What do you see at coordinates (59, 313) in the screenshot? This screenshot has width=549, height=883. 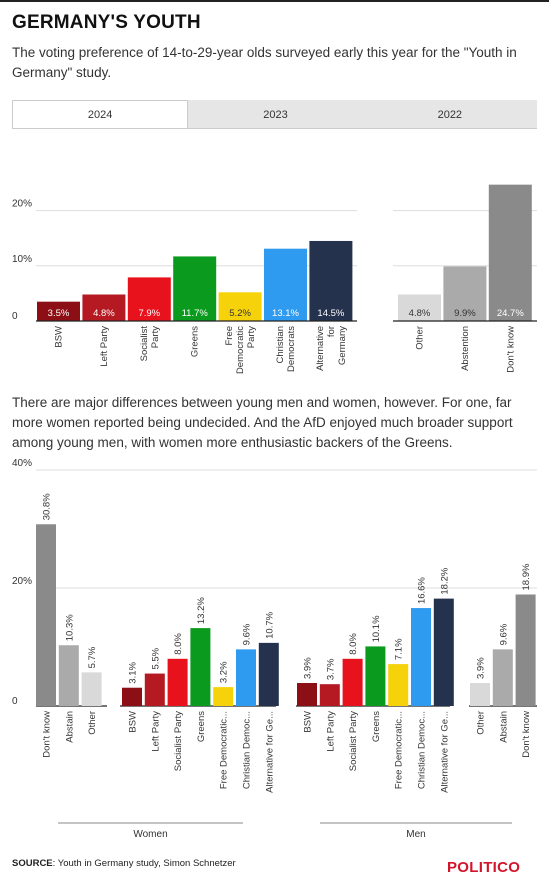 I see `value-label: 3.5%` at bounding box center [59, 313].